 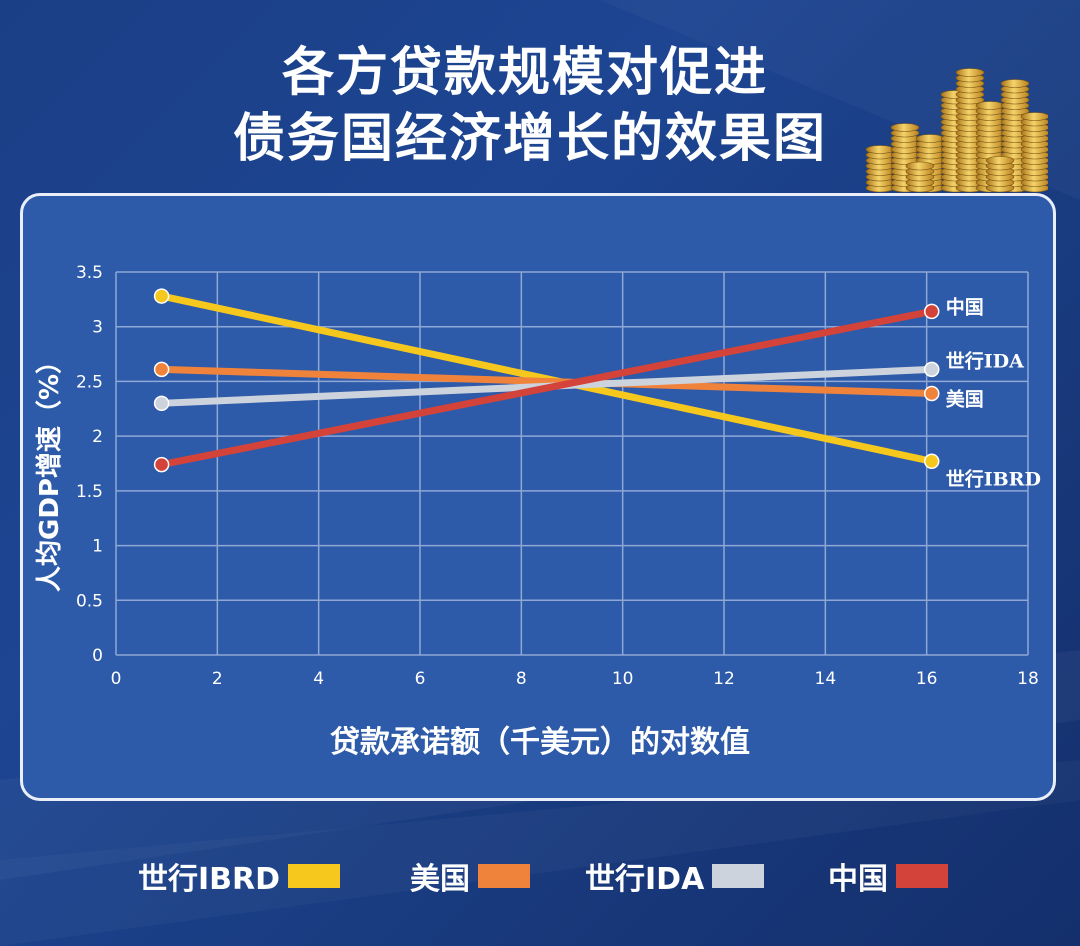 I want to click on series-end-label: 世行IDA, so click(x=985, y=360).